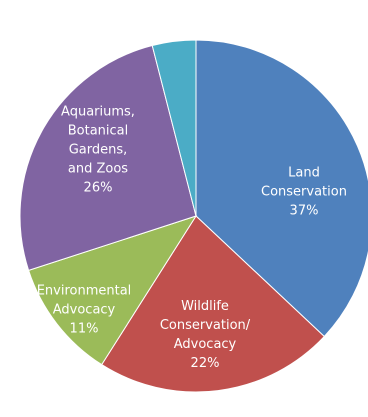 The image size is (368, 417). Describe the element at coordinates (174, 128) in the screenshot. I see `pie-slice-other` at that location.